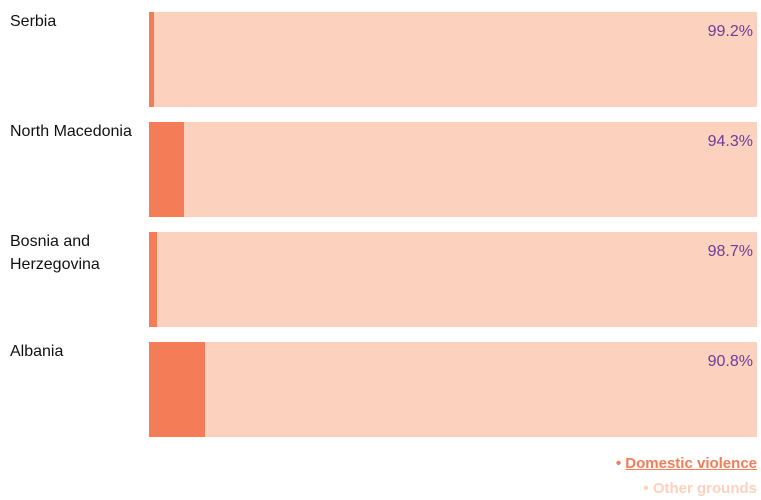 This screenshot has width=761, height=500. Describe the element at coordinates (33, 21) in the screenshot. I see `category-label: Serbia` at that location.